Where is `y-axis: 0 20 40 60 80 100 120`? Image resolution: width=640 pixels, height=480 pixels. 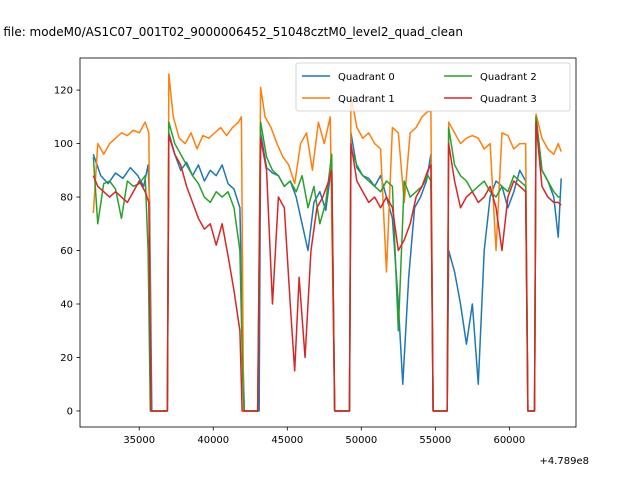 y-axis: 0 20 40 60 80 100 120 is located at coordinates (67, 251).